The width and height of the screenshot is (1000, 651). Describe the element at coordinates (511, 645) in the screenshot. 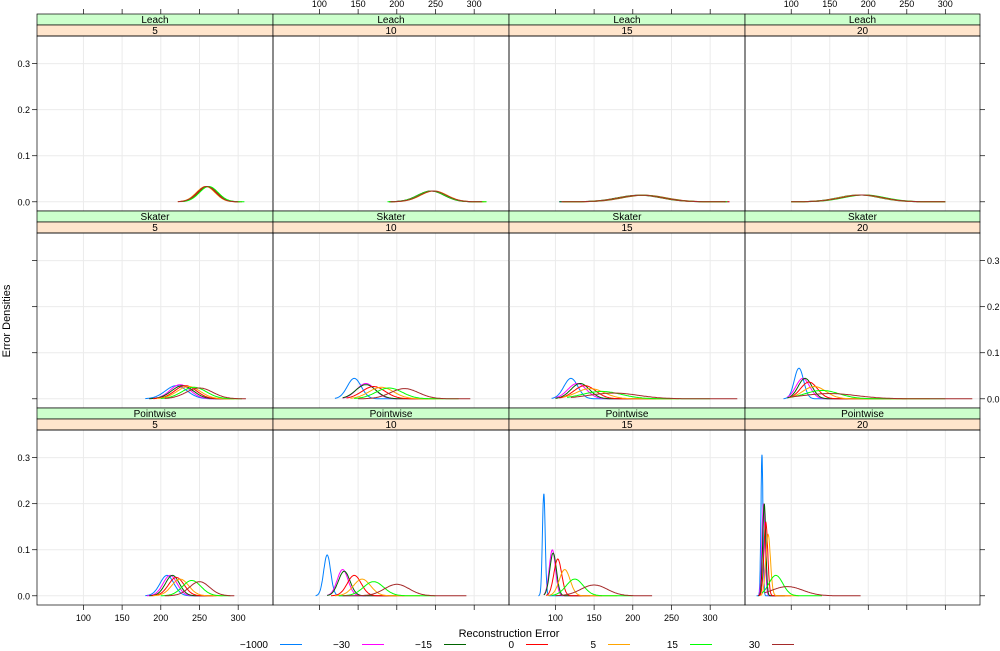

I see `legend-label: 0` at that location.